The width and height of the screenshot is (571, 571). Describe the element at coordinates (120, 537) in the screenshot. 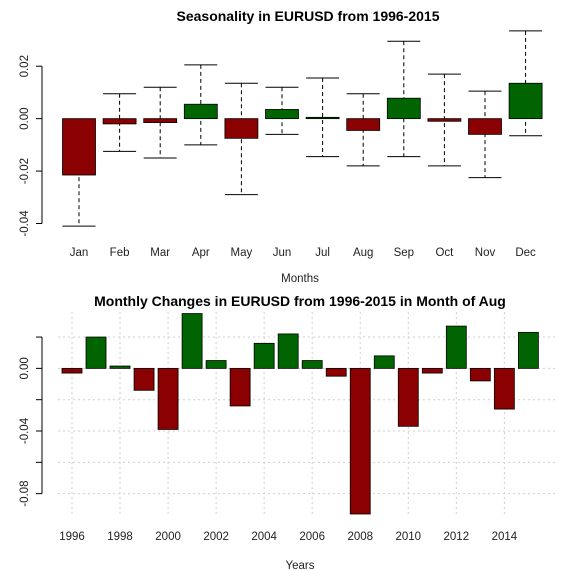

I see `bottom-chart-x-tick-label: 1998` at that location.